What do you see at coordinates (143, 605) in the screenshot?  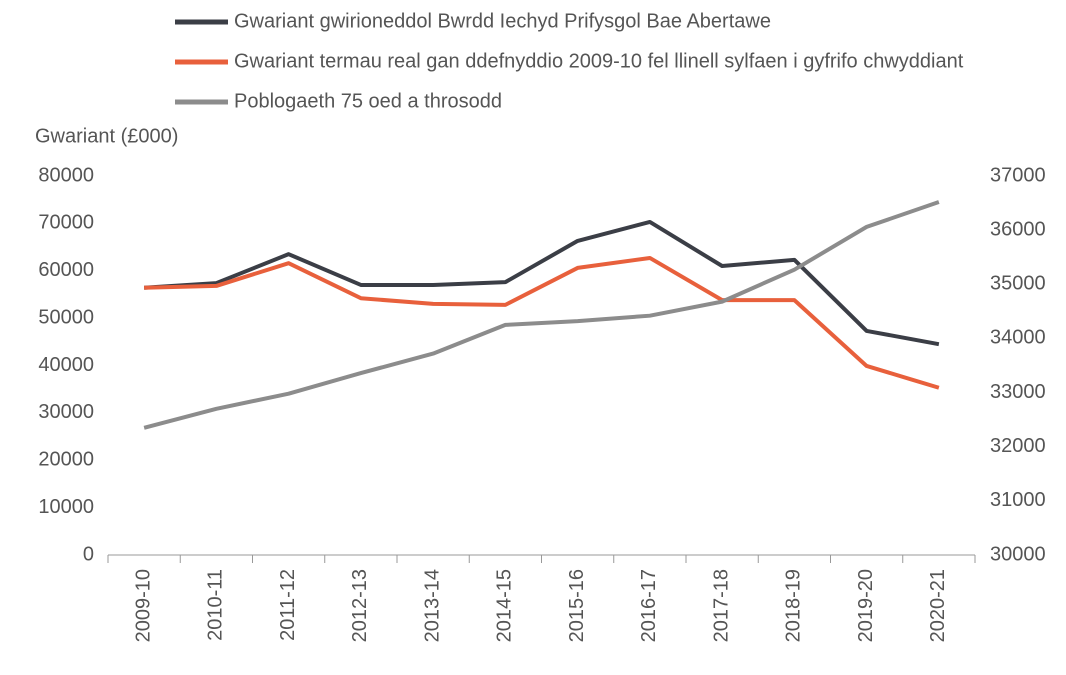 I see `x-tick-label: 2009-10` at bounding box center [143, 605].